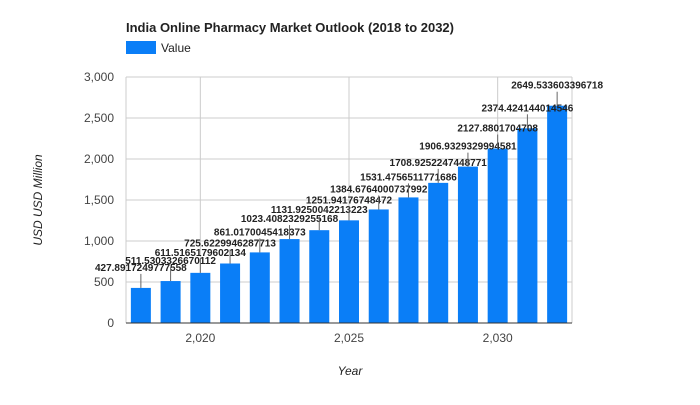 This screenshot has height=405, width=700. I want to click on data-label: 1251.94176748472, so click(349, 200).